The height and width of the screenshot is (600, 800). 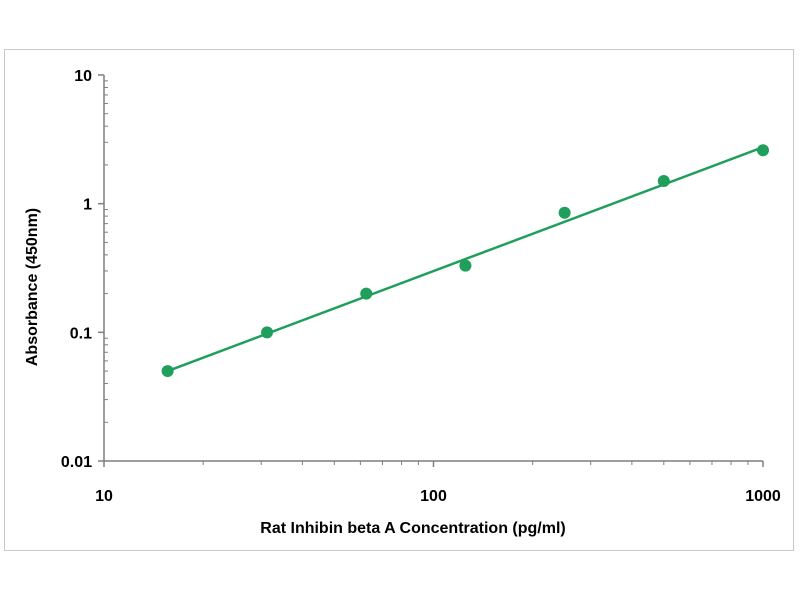 What do you see at coordinates (87, 205) in the screenshot?
I see `y-tick-label: 1` at bounding box center [87, 205].